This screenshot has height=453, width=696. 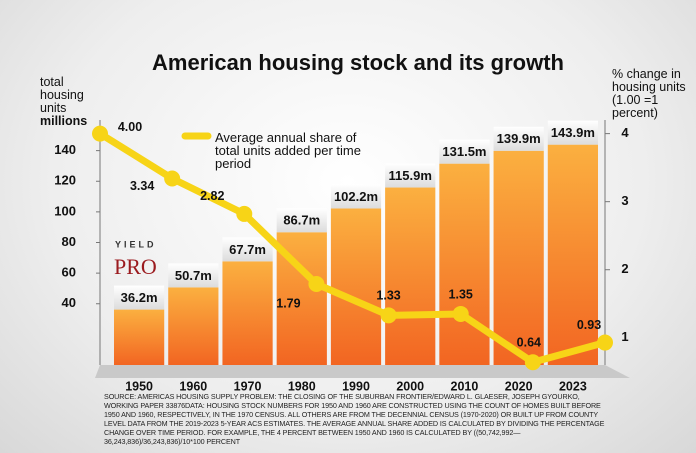 What do you see at coordinates (65, 180) in the screenshot?
I see `y-tick-label: 120` at bounding box center [65, 180].